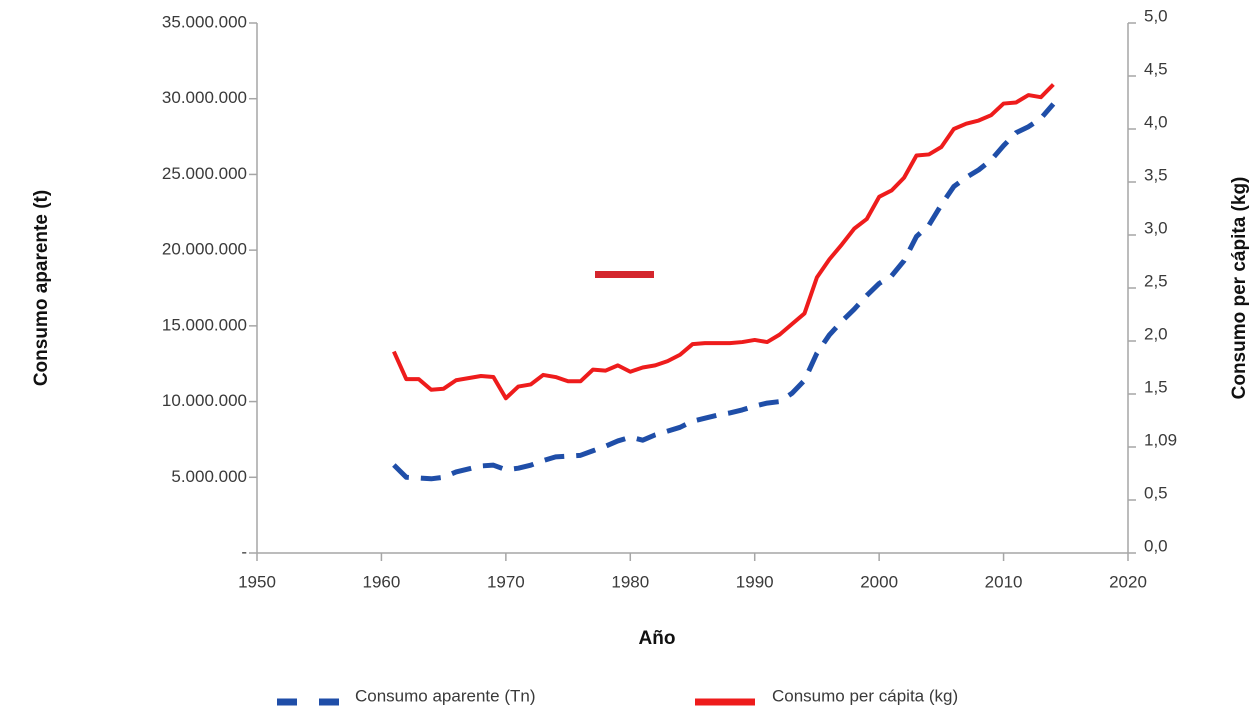 Image resolution: width=1256 pixels, height=708 pixels. Describe the element at coordinates (879, 581) in the screenshot. I see `x-tick-label: 2000` at that location.